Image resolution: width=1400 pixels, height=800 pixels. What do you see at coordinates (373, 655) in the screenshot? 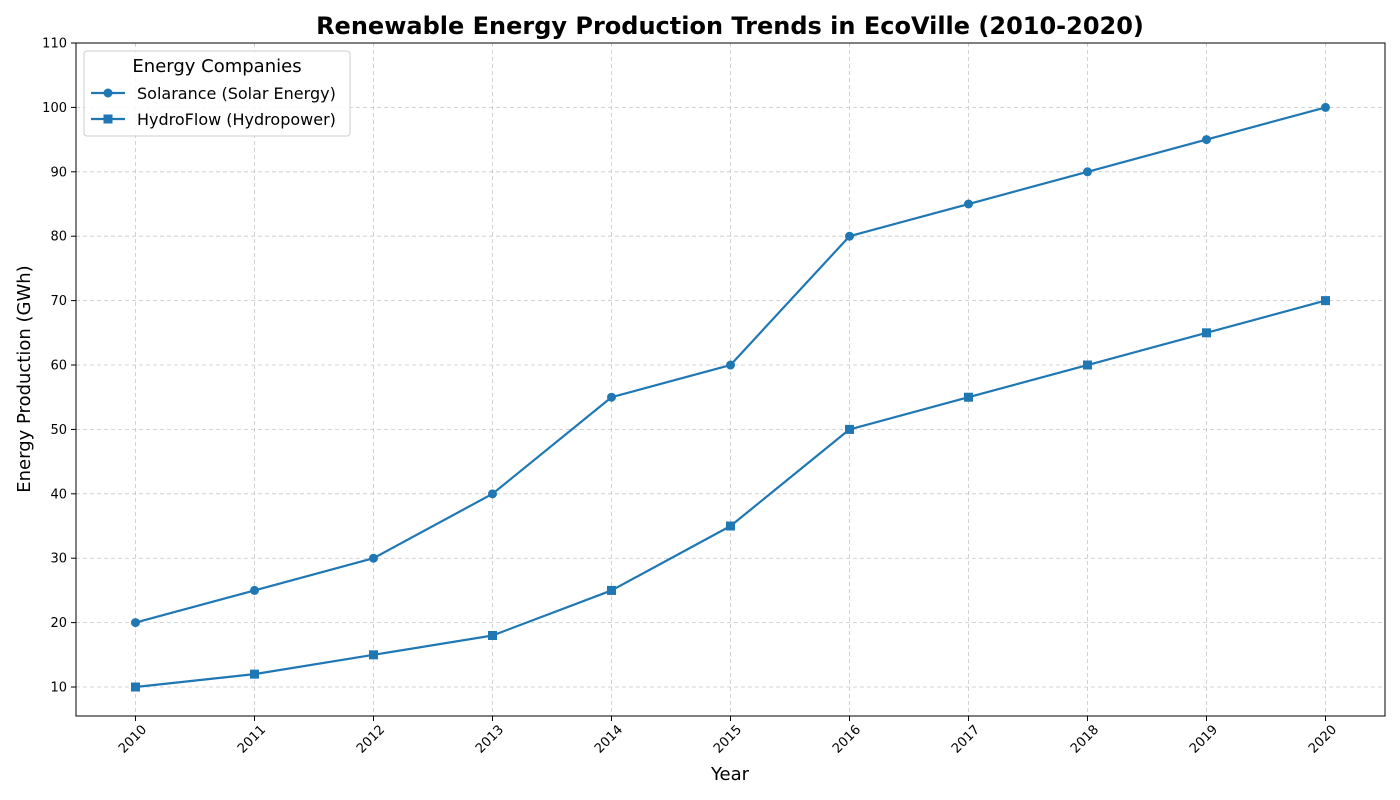
I see `data-point-hydroflow-2012` at bounding box center [373, 655].